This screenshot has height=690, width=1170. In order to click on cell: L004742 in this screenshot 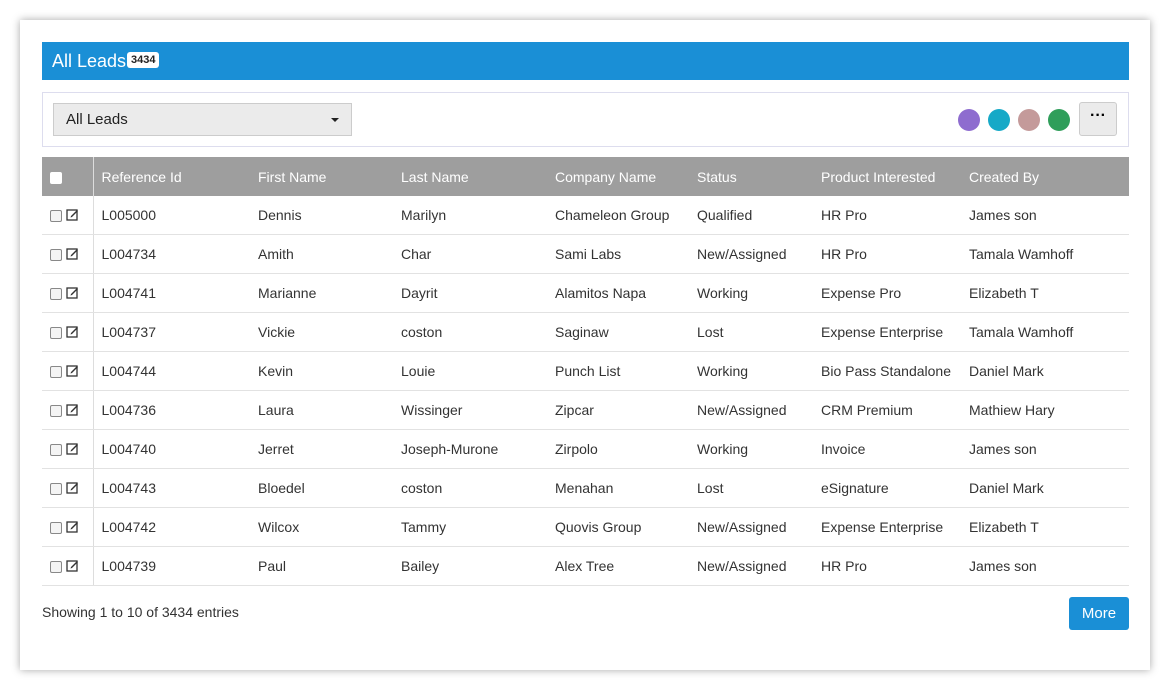, I will do `click(171, 527)`.